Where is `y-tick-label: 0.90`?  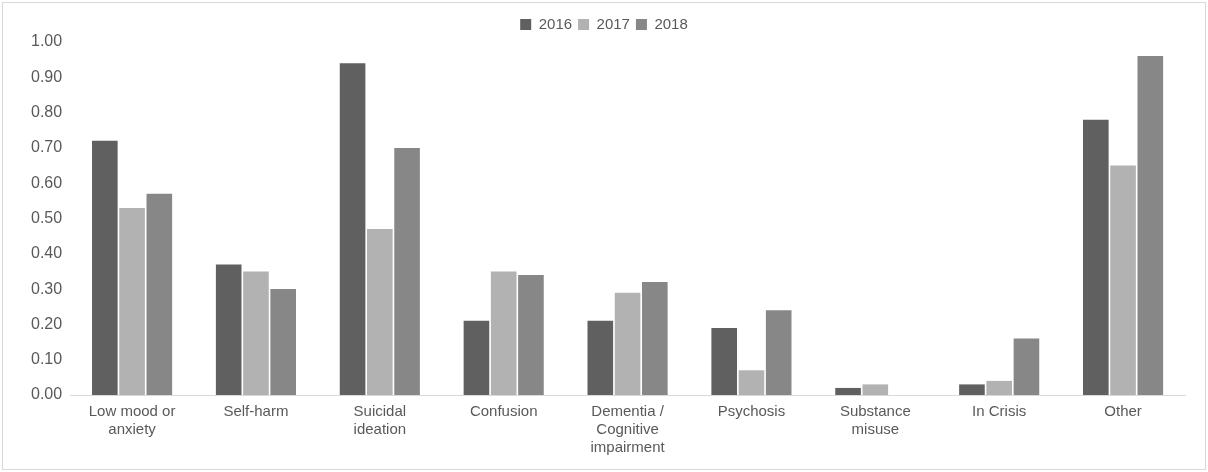 y-tick-label: 0.90 is located at coordinates (47, 76).